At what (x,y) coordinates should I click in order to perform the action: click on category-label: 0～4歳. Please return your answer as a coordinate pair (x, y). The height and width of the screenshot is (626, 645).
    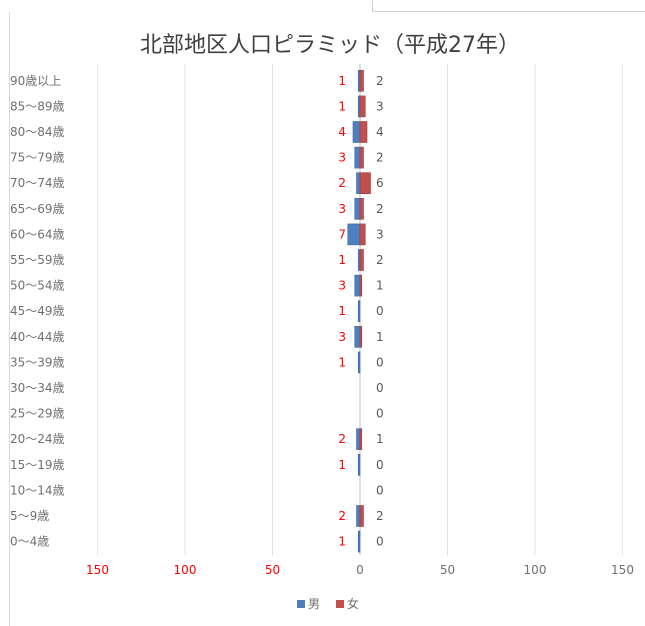
    Looking at the image, I should click on (29, 542).